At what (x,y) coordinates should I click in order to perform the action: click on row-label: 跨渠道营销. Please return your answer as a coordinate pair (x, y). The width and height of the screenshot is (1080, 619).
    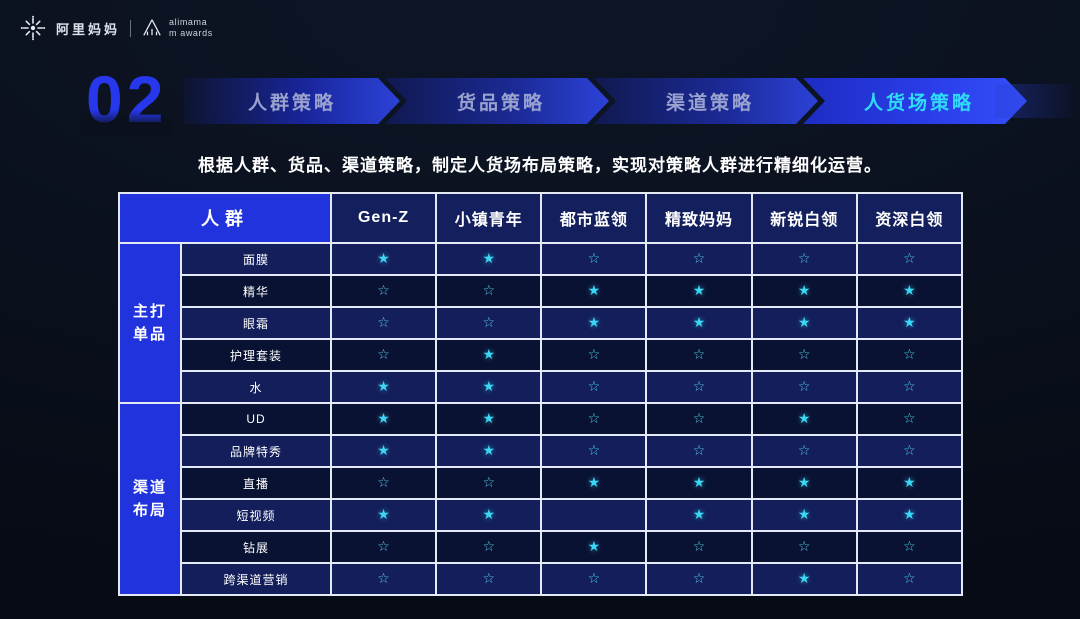
    Looking at the image, I should click on (256, 579).